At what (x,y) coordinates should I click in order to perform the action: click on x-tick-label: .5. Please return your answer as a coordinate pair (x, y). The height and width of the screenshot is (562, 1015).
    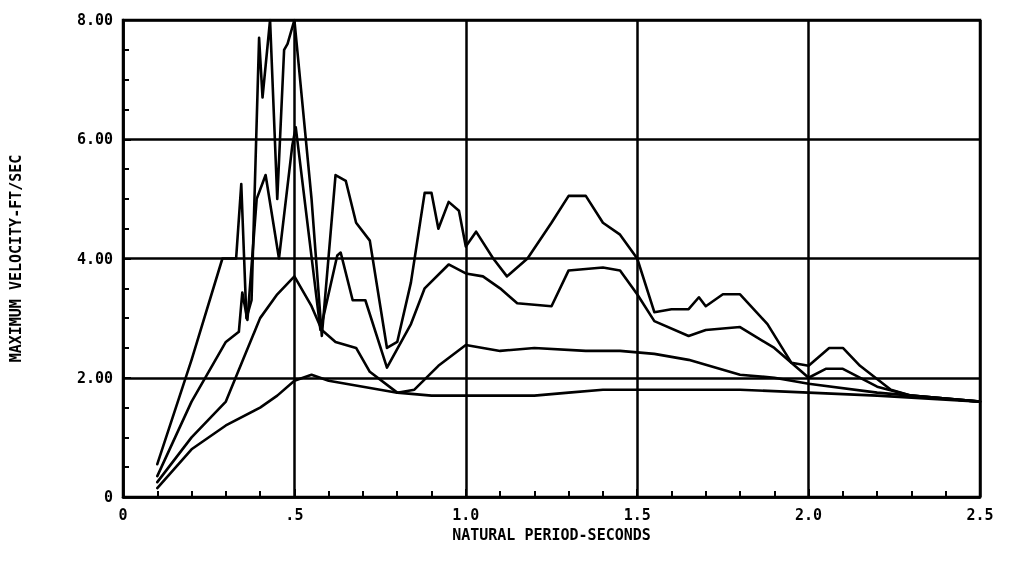
    Looking at the image, I should click on (294, 514).